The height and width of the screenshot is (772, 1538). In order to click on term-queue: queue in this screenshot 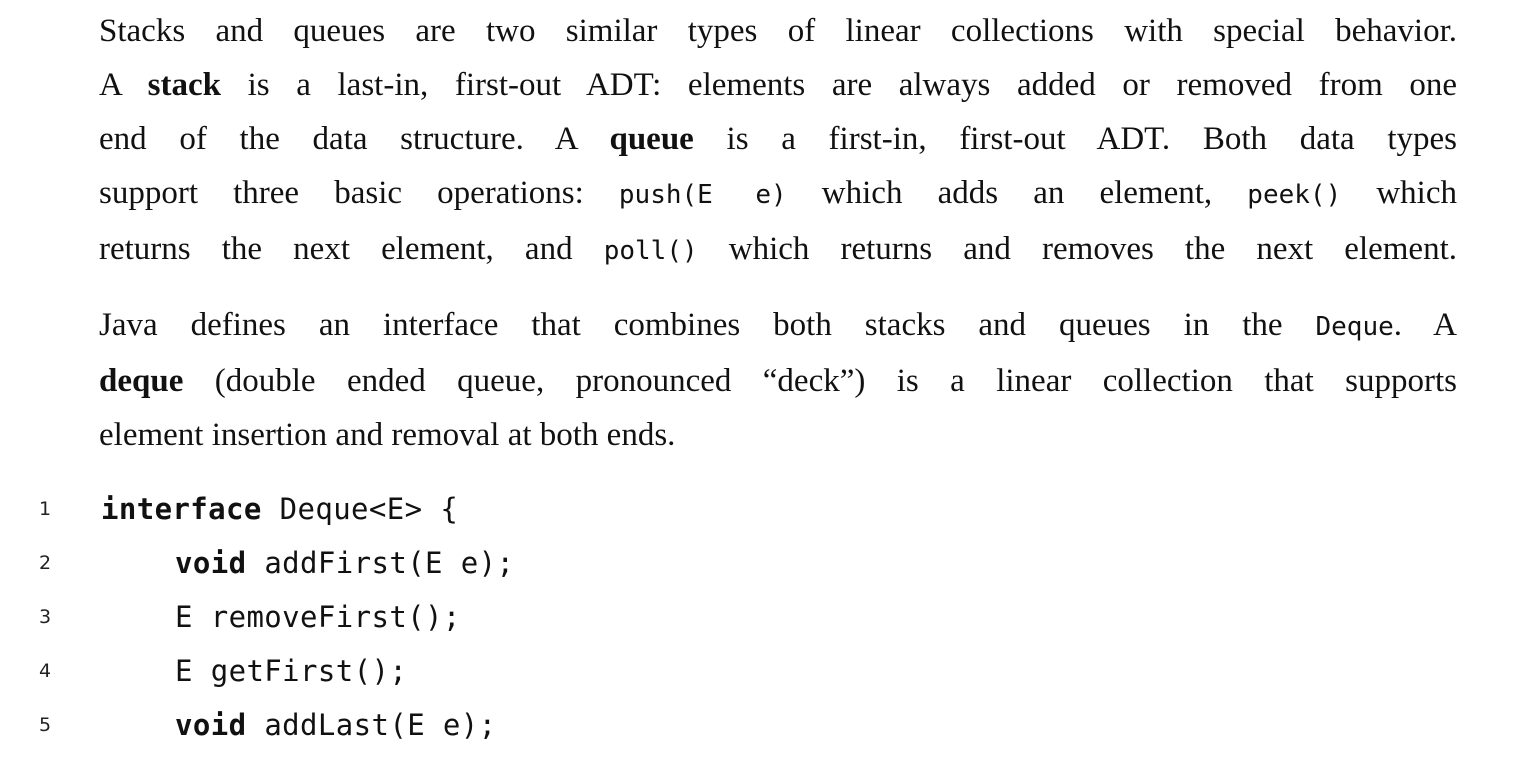, I will do `click(651, 139)`.